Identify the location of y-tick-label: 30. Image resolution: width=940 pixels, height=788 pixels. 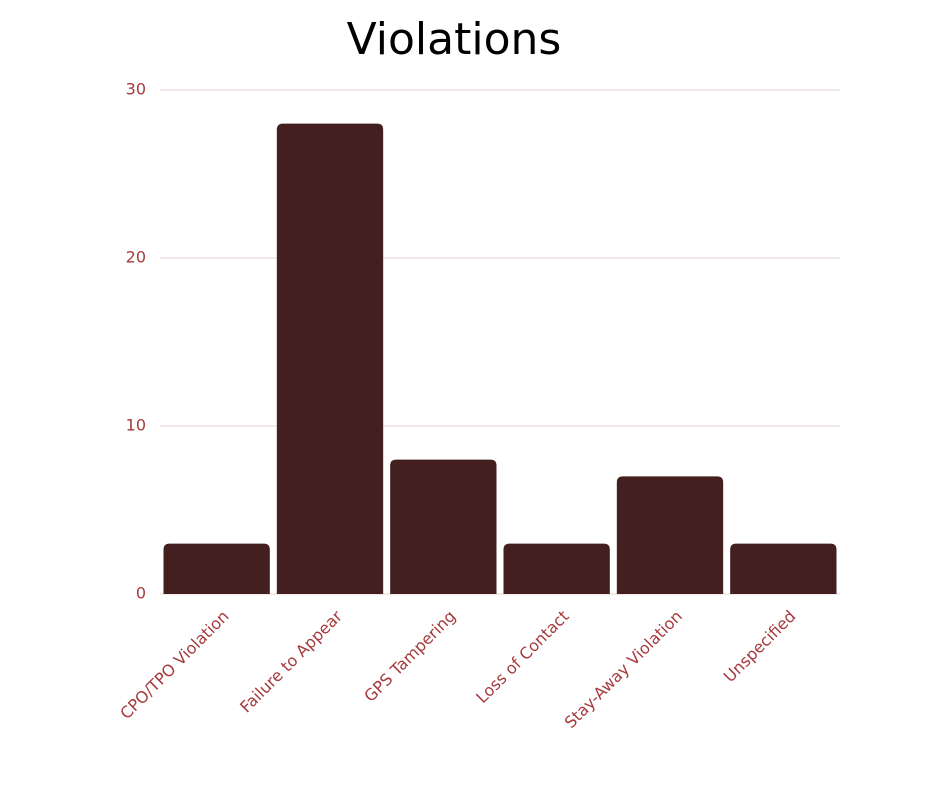
(136, 89).